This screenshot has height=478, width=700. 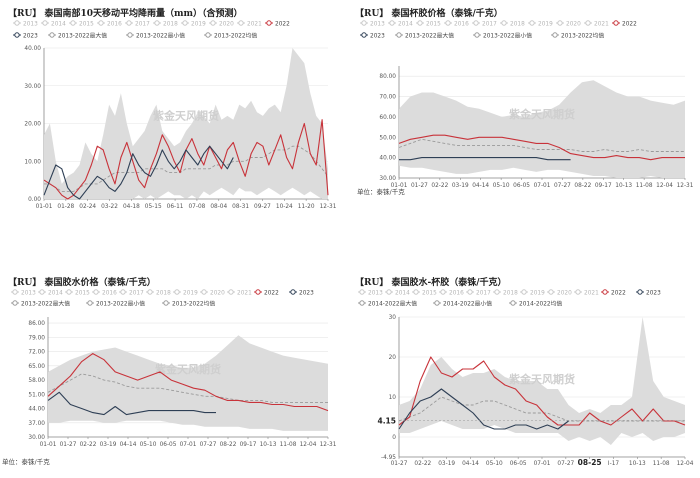 I want to click on y-tick-0.00: 0.00, so click(x=34, y=200).